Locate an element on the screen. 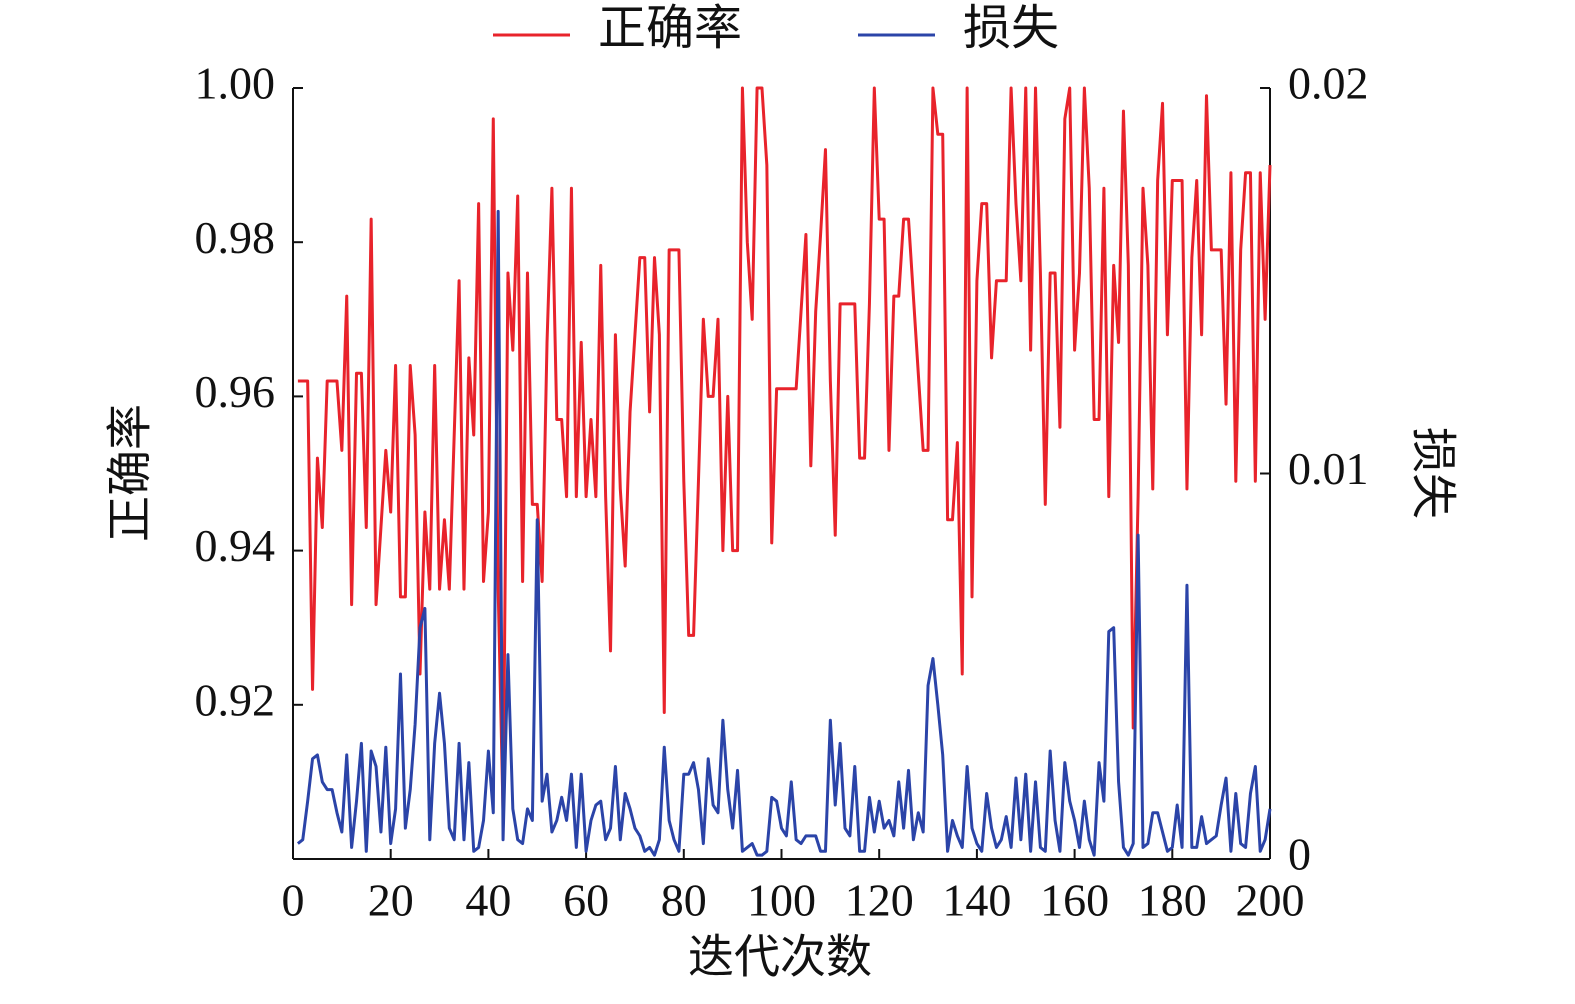 Image resolution: width=1575 pixels, height=1004 pixels. x-tick-label: 140 is located at coordinates (976, 900).